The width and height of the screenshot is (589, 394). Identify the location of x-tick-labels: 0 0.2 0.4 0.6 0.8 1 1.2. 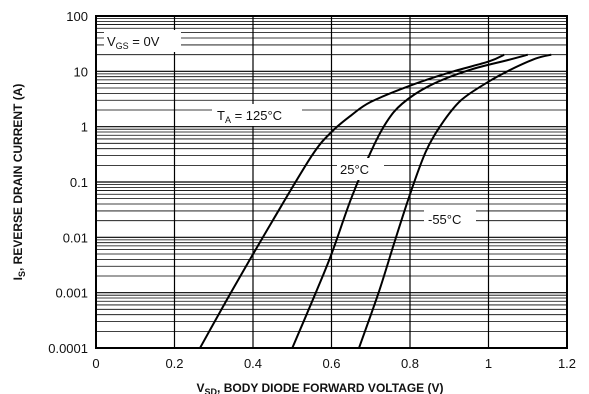
(334, 363).